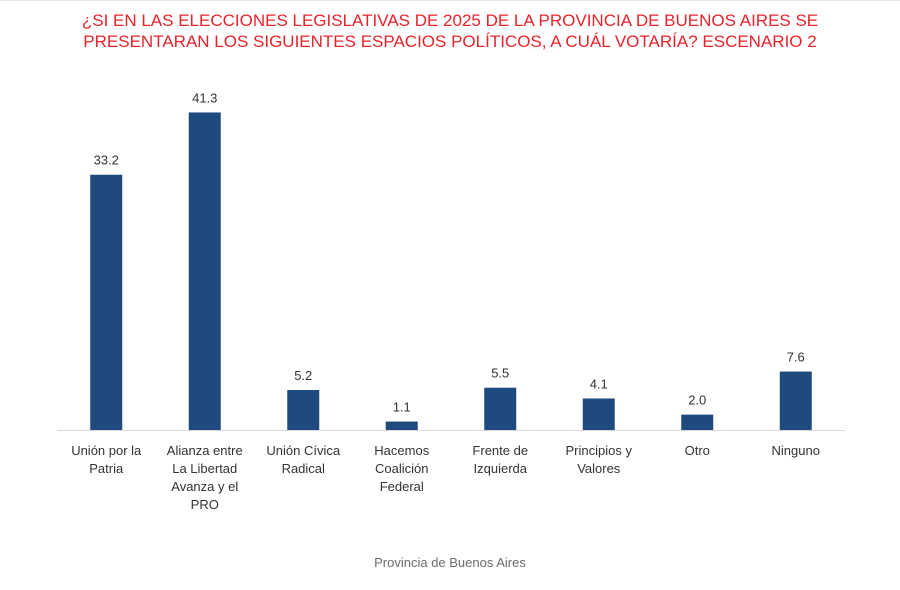 The height and width of the screenshot is (590, 900). I want to click on data-label-3: 5.2, so click(303, 375).